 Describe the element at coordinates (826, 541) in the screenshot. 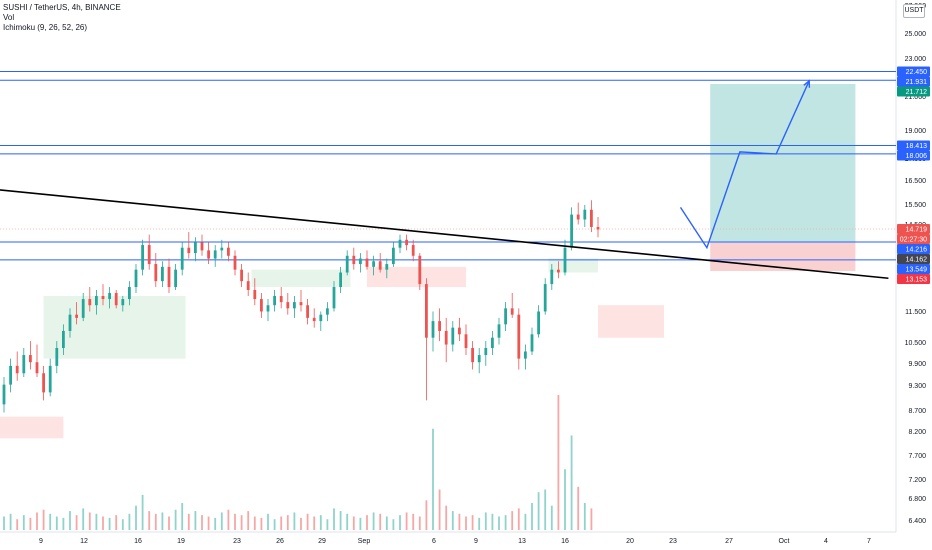

I see `x-tick-label: 4` at that location.